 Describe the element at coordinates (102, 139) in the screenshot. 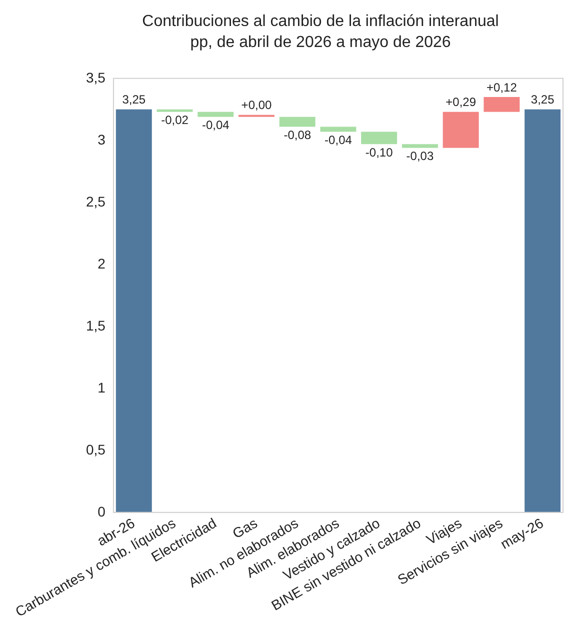

I see `y-tick-label: 3` at that location.